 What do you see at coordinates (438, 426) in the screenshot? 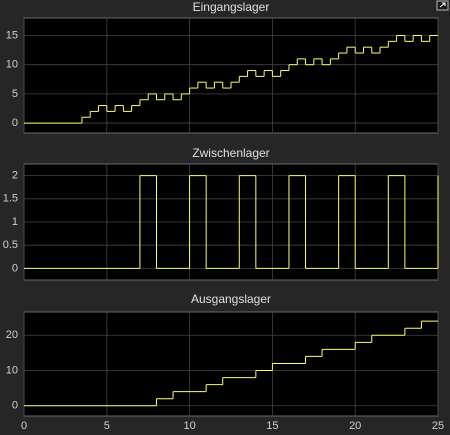
I see `x-tick-label: 25` at bounding box center [438, 426].